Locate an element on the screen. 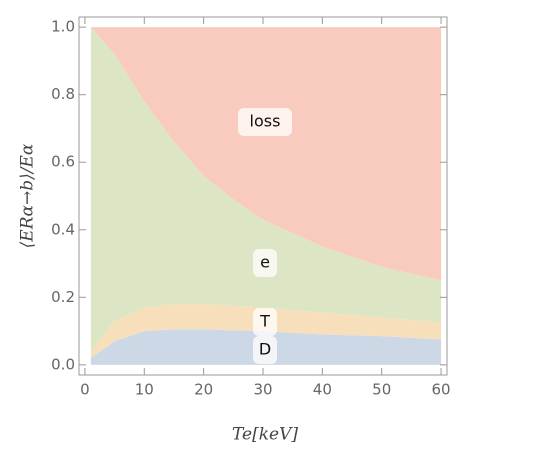  series-label: e is located at coordinates (265, 262).